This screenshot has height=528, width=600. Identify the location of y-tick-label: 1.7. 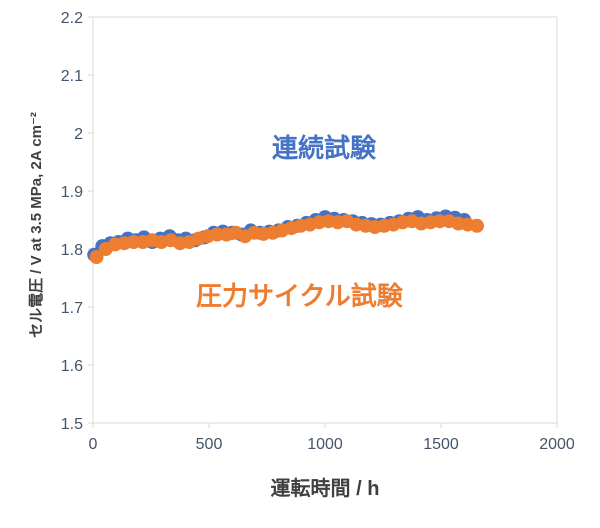
(72, 308).